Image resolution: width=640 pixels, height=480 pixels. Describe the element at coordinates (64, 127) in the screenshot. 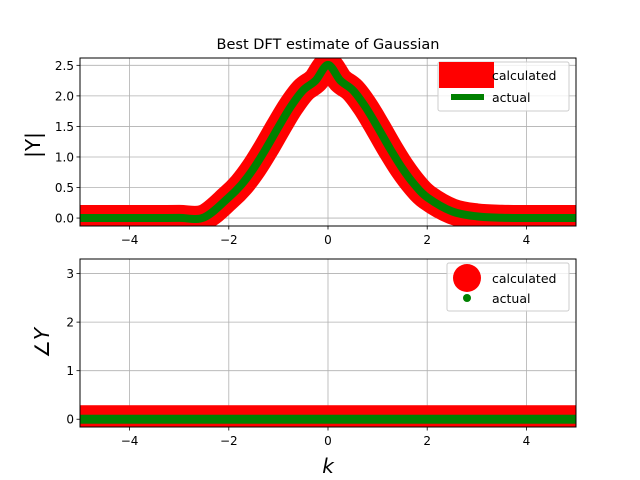

I see `top-y-tick-label: 1.5` at that location.